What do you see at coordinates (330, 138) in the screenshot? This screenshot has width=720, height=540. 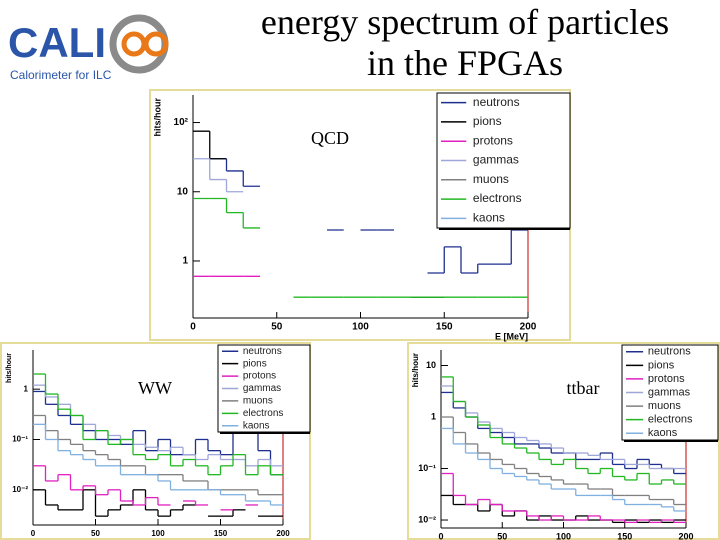 I see `chart-annotation: QCD` at bounding box center [330, 138].